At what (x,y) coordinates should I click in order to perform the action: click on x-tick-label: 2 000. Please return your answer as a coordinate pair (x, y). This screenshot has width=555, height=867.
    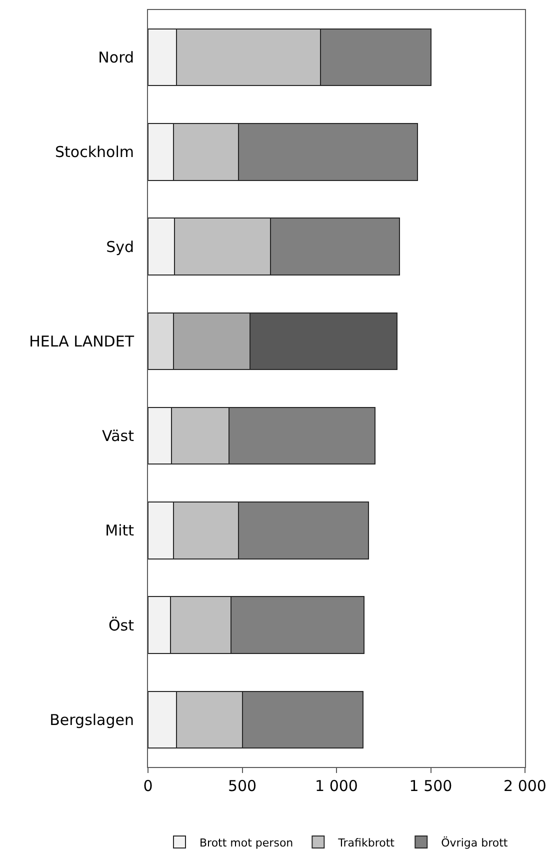
    Looking at the image, I should click on (525, 786).